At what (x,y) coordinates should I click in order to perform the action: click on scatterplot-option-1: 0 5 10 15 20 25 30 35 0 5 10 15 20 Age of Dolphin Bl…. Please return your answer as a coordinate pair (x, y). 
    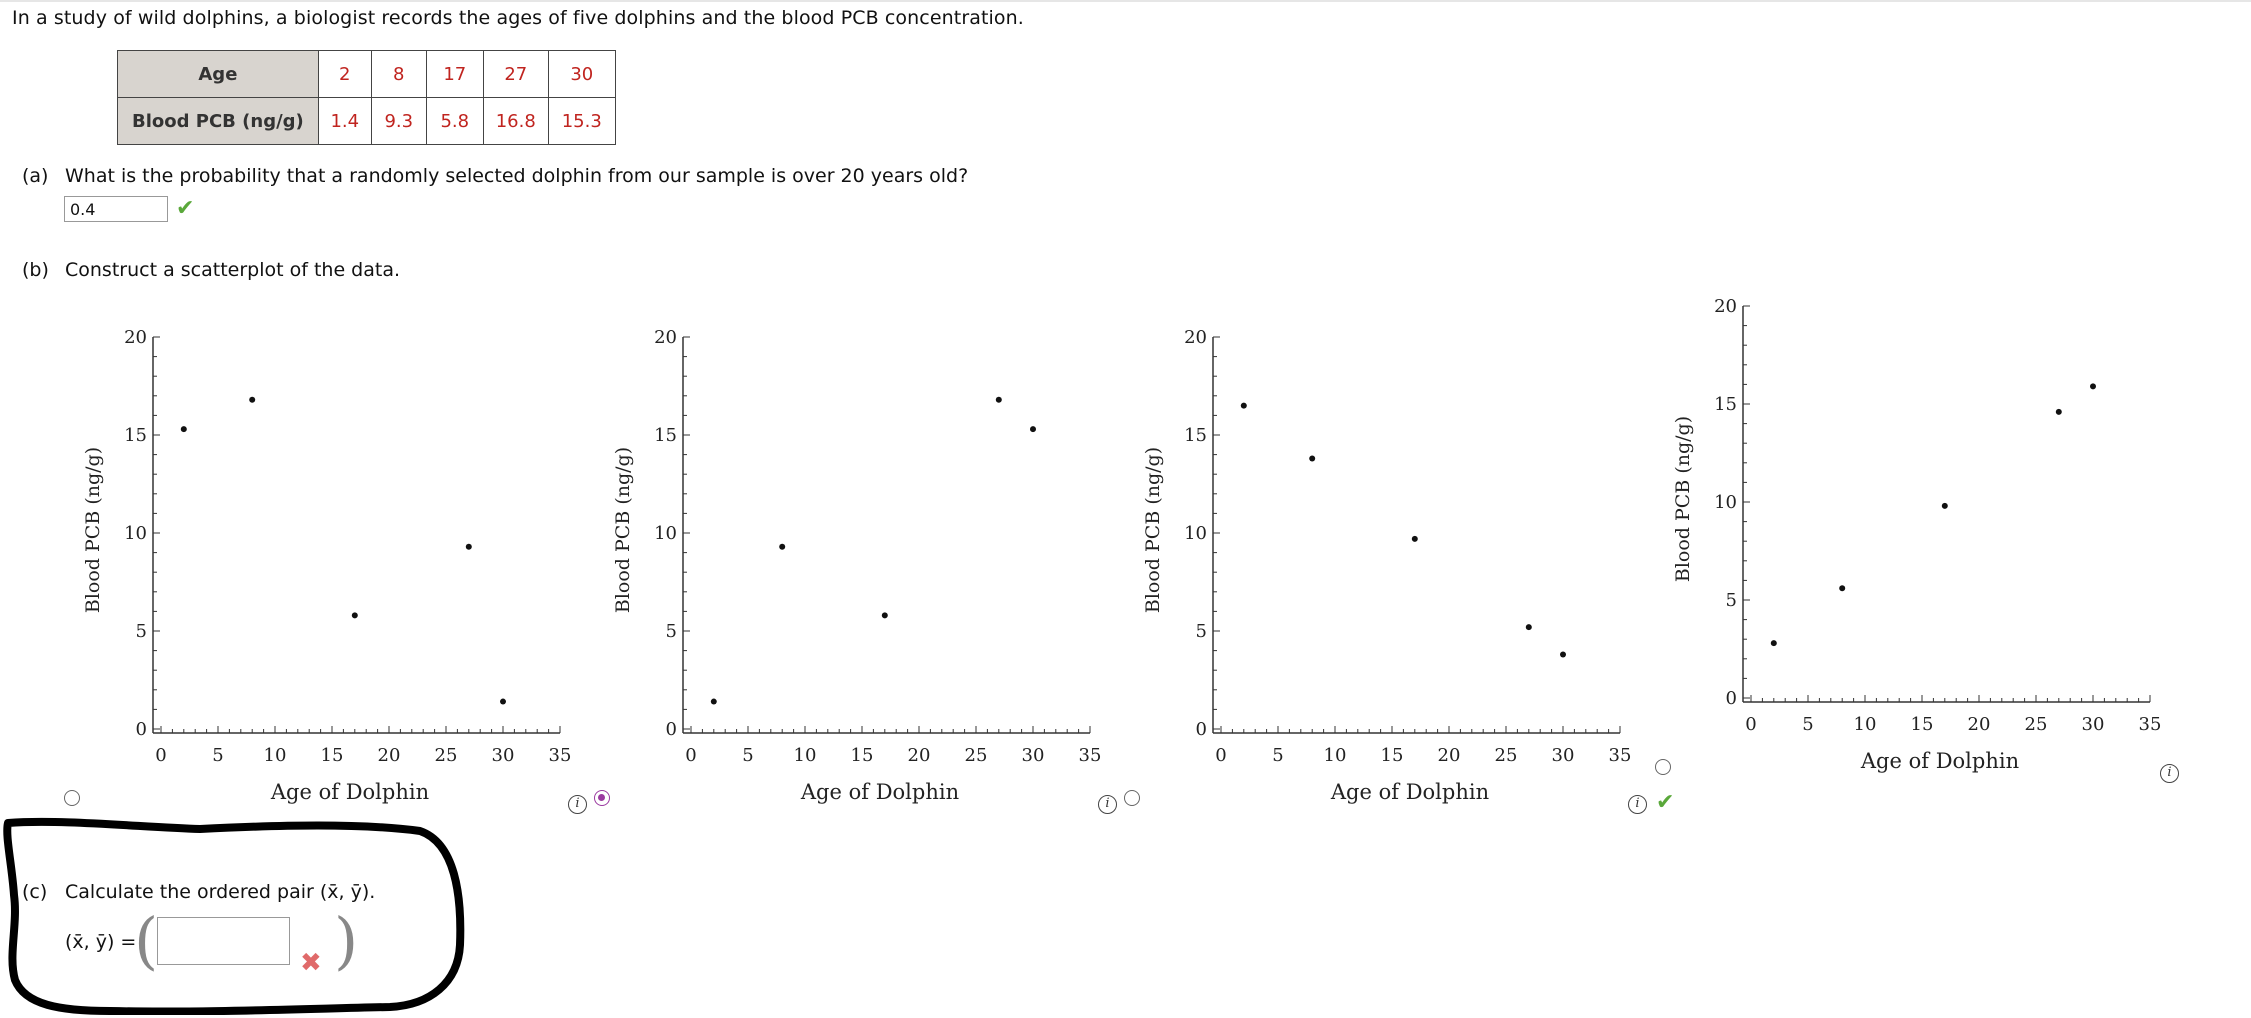
    Looking at the image, I should click on (326, 565).